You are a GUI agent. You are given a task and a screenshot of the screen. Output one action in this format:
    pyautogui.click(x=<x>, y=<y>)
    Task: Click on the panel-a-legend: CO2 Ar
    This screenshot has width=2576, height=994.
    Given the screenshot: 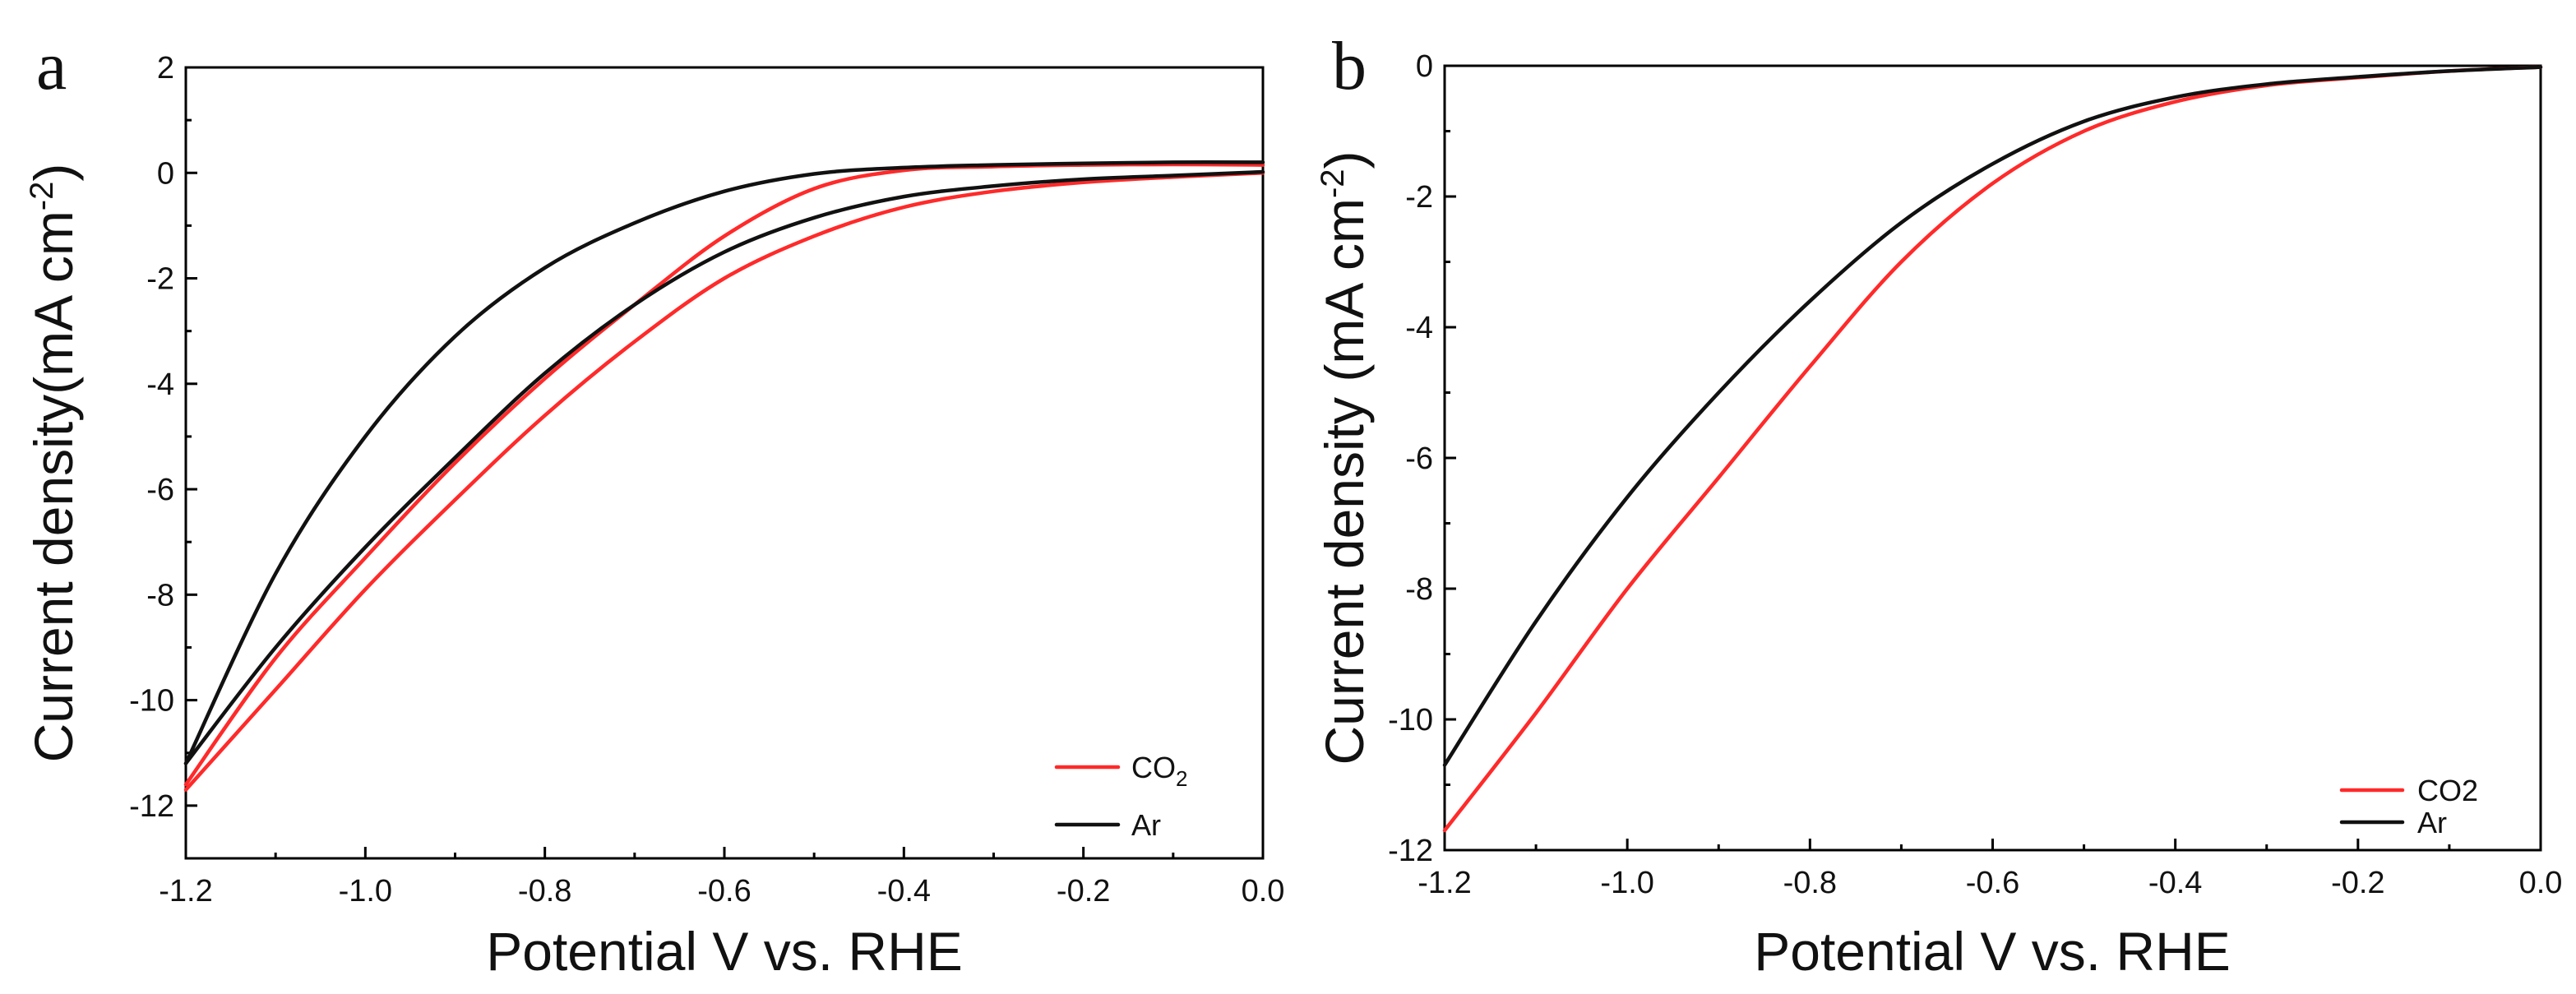 What is the action you would take?
    pyautogui.click(x=1120, y=796)
    